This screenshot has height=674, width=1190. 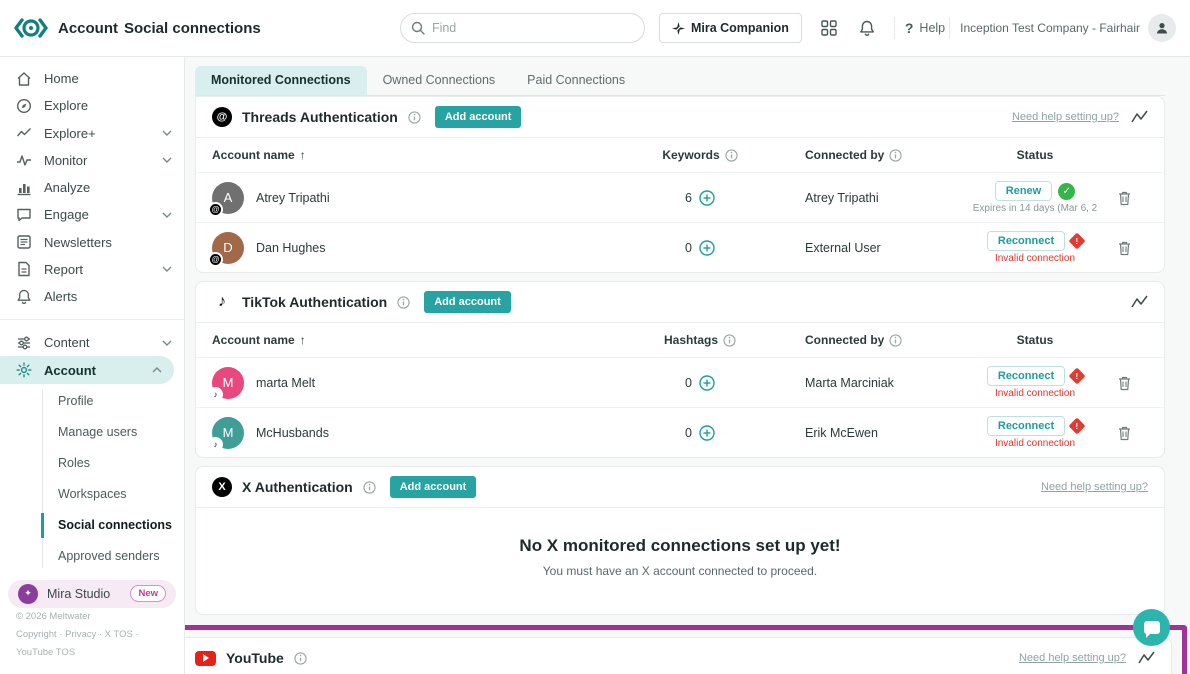 What do you see at coordinates (157, 370) in the screenshot?
I see `chevron-up-icon` at bounding box center [157, 370].